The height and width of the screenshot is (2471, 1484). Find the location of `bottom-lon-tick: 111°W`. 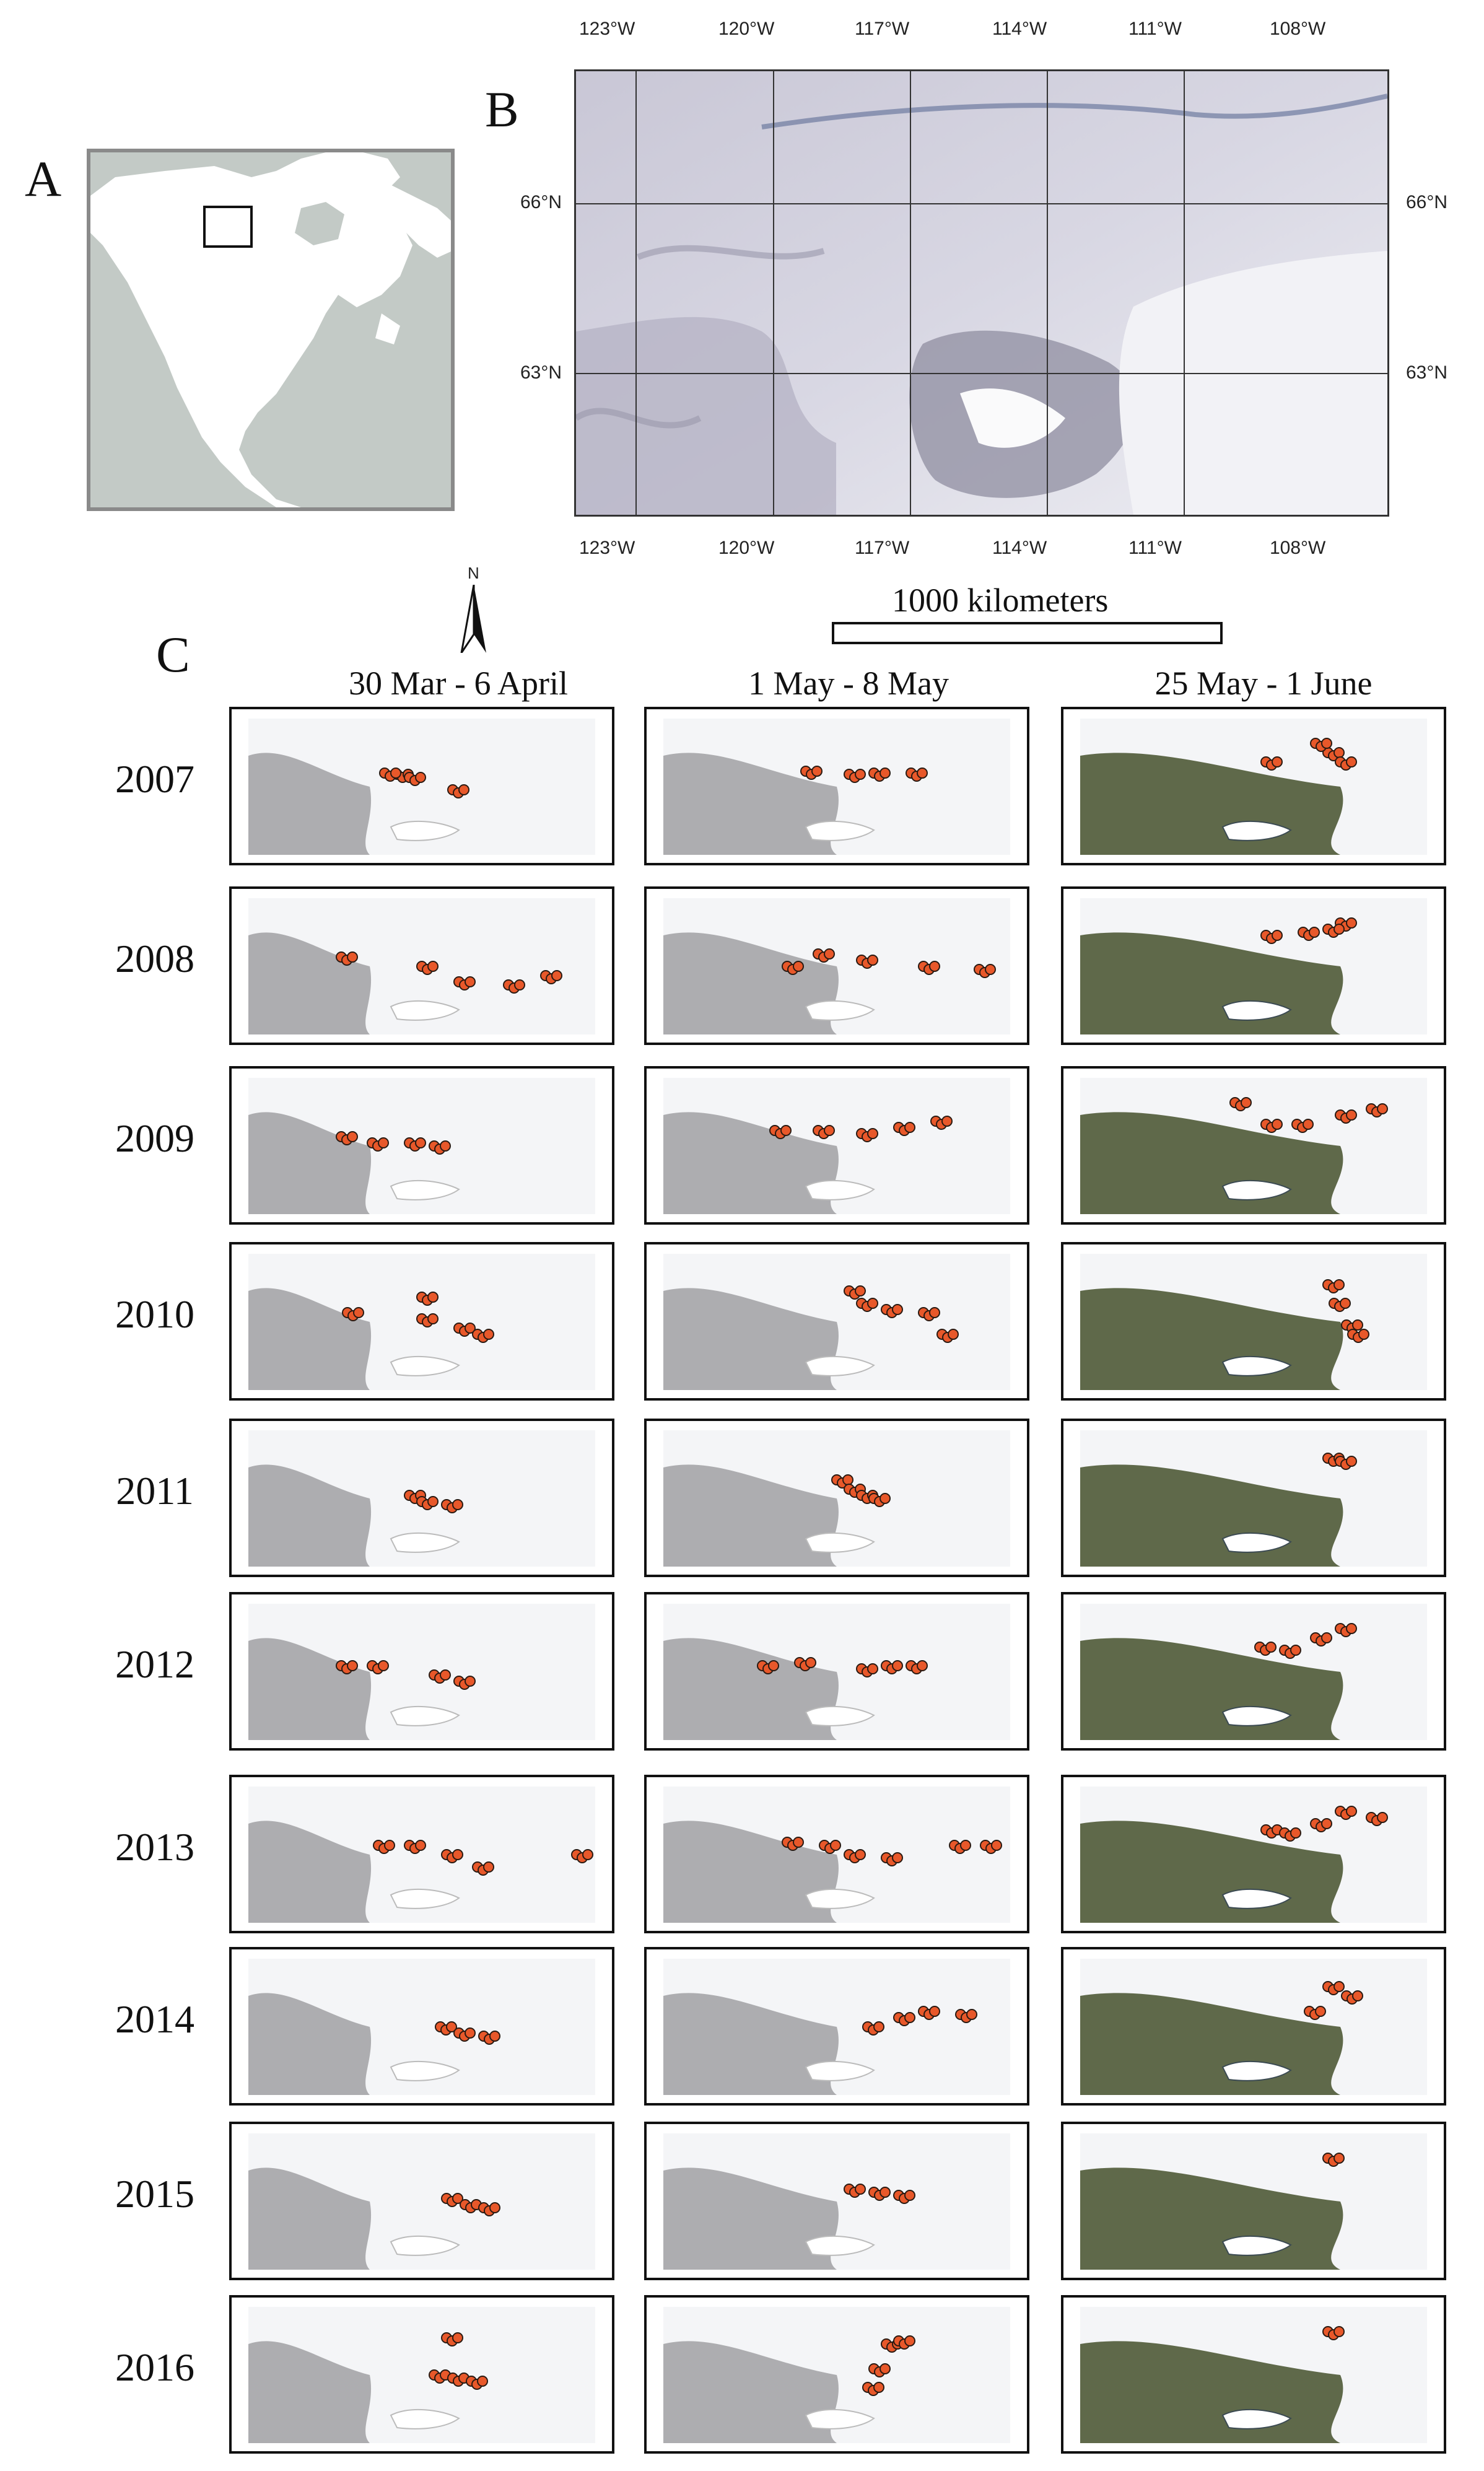

bottom-lon-tick: 111°W is located at coordinates (1155, 548).